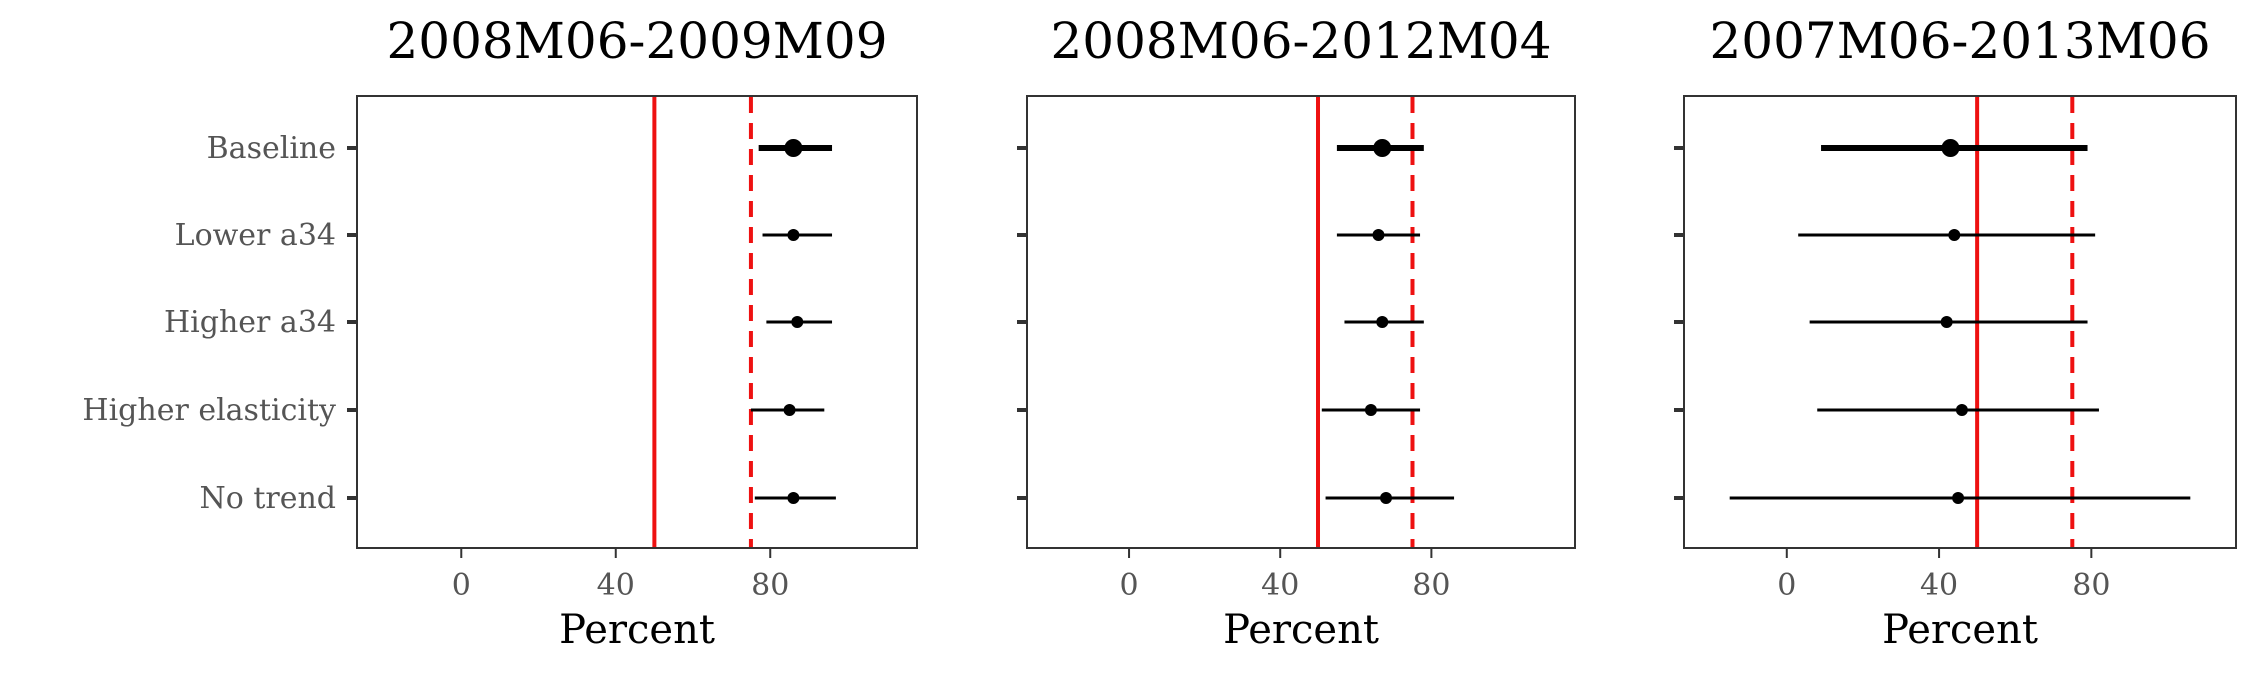  I want to click on panel-title: 2007M06-2013M06, so click(1959, 41).